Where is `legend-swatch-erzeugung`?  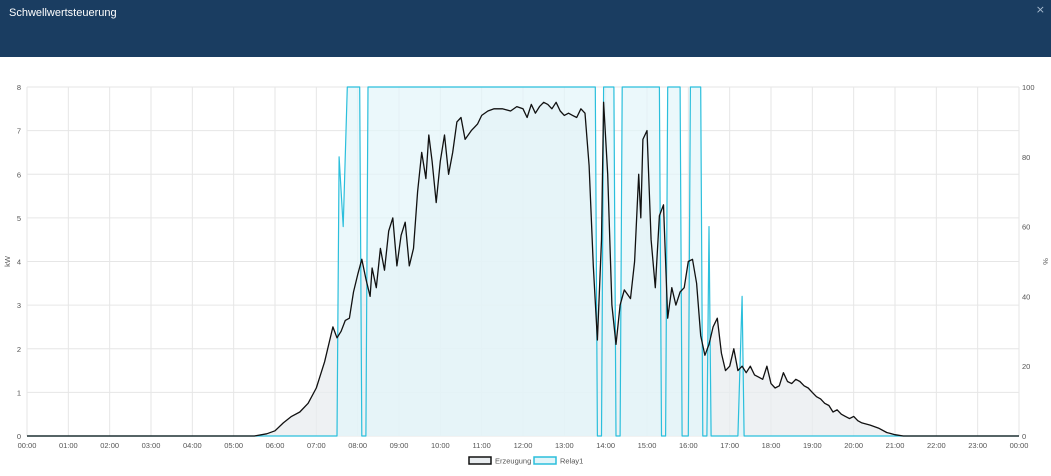 legend-swatch-erzeugung is located at coordinates (480, 460).